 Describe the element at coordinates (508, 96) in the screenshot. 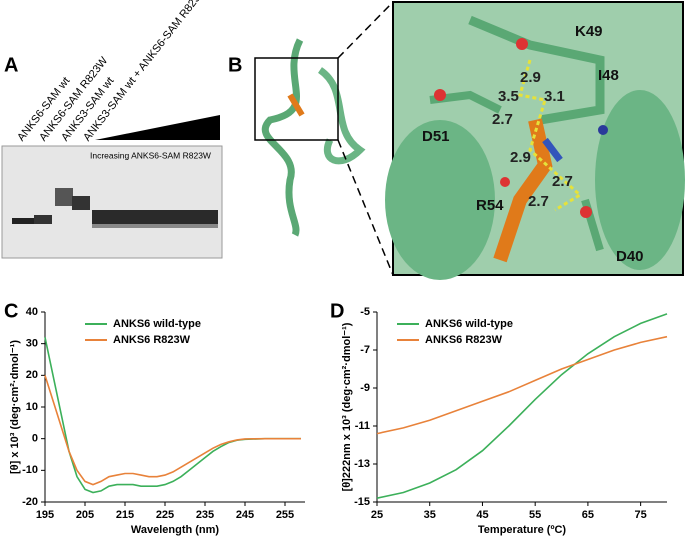

I see `distance-label: 3.5` at that location.